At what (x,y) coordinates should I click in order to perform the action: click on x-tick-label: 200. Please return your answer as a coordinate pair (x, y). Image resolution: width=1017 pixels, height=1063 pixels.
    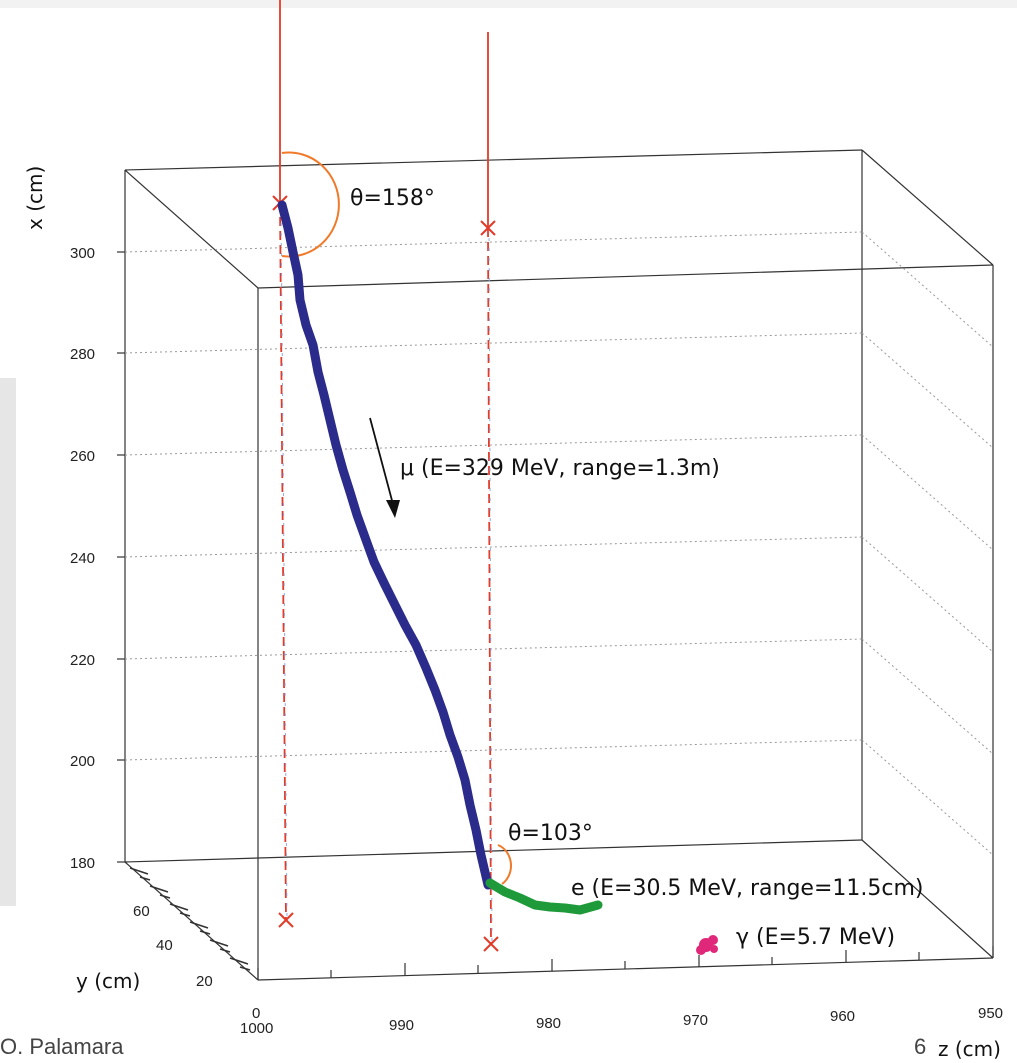
    Looking at the image, I should click on (82, 761).